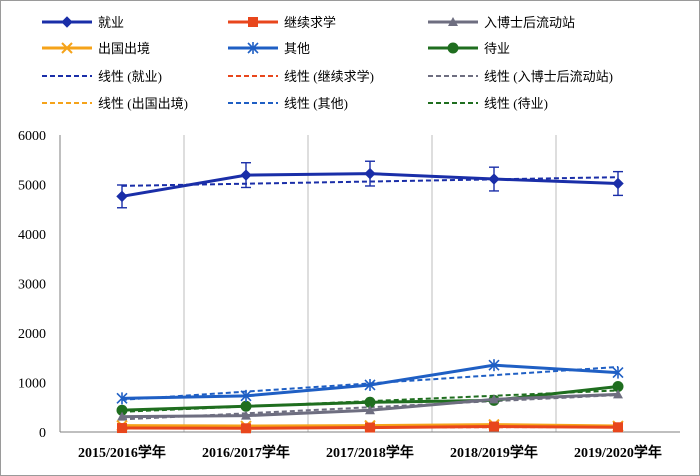 The width and height of the screenshot is (700, 476). What do you see at coordinates (516, 103) in the screenshot?
I see `legend-label: 线性 (待业)` at bounding box center [516, 103].